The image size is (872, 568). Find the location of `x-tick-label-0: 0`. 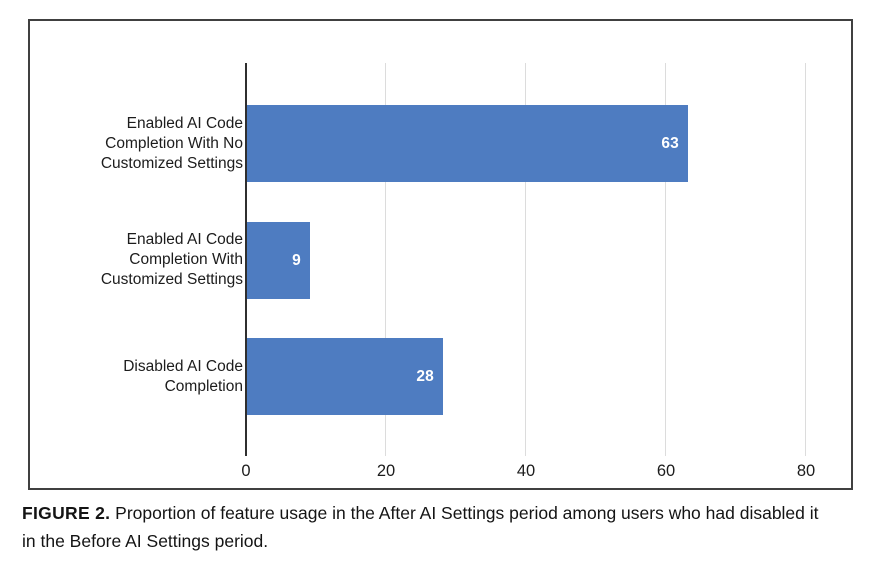

x-tick-label-0: 0 is located at coordinates (246, 471).